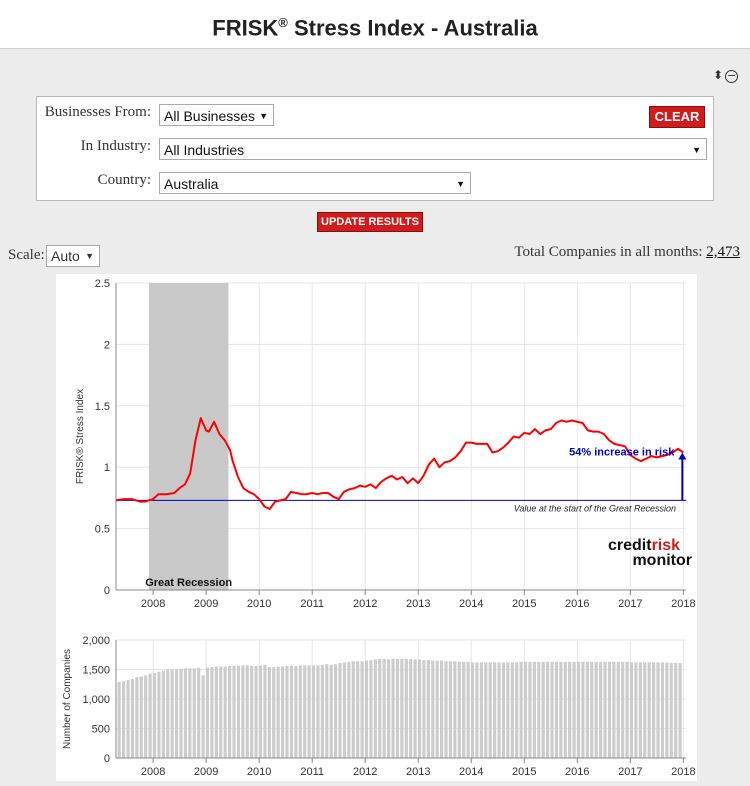 The height and width of the screenshot is (786, 750). What do you see at coordinates (107, 468) in the screenshot?
I see `y-tick-label: 1` at bounding box center [107, 468].